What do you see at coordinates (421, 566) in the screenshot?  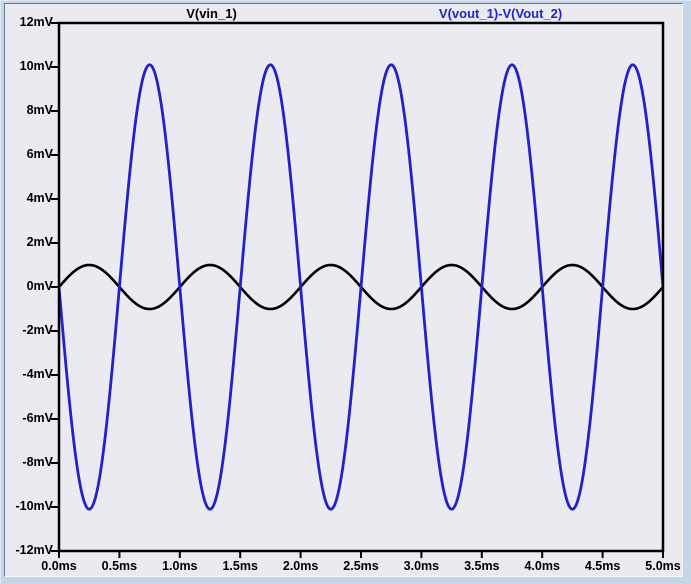 I see `x-tick-label: 3.0ms` at bounding box center [421, 566].